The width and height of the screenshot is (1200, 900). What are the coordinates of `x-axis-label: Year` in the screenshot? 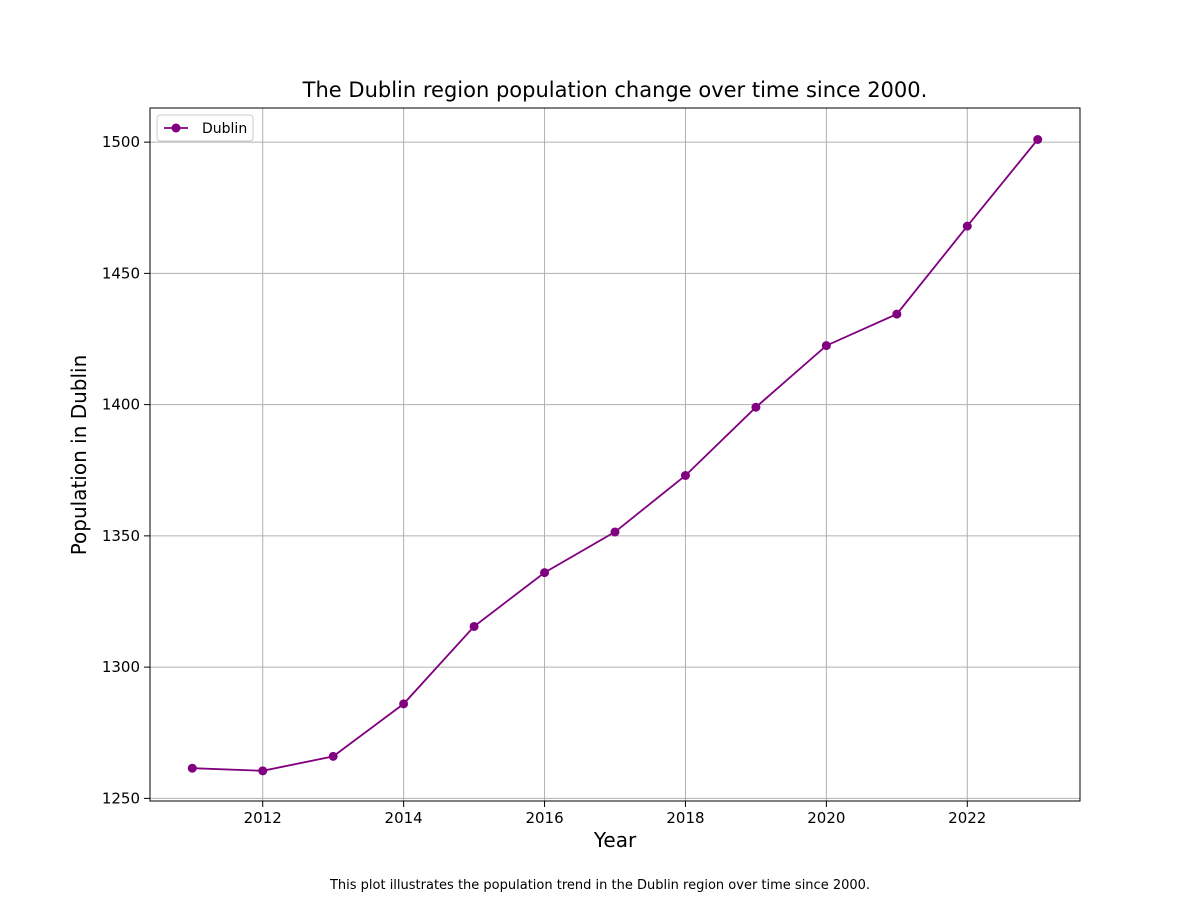 It's located at (615, 840).